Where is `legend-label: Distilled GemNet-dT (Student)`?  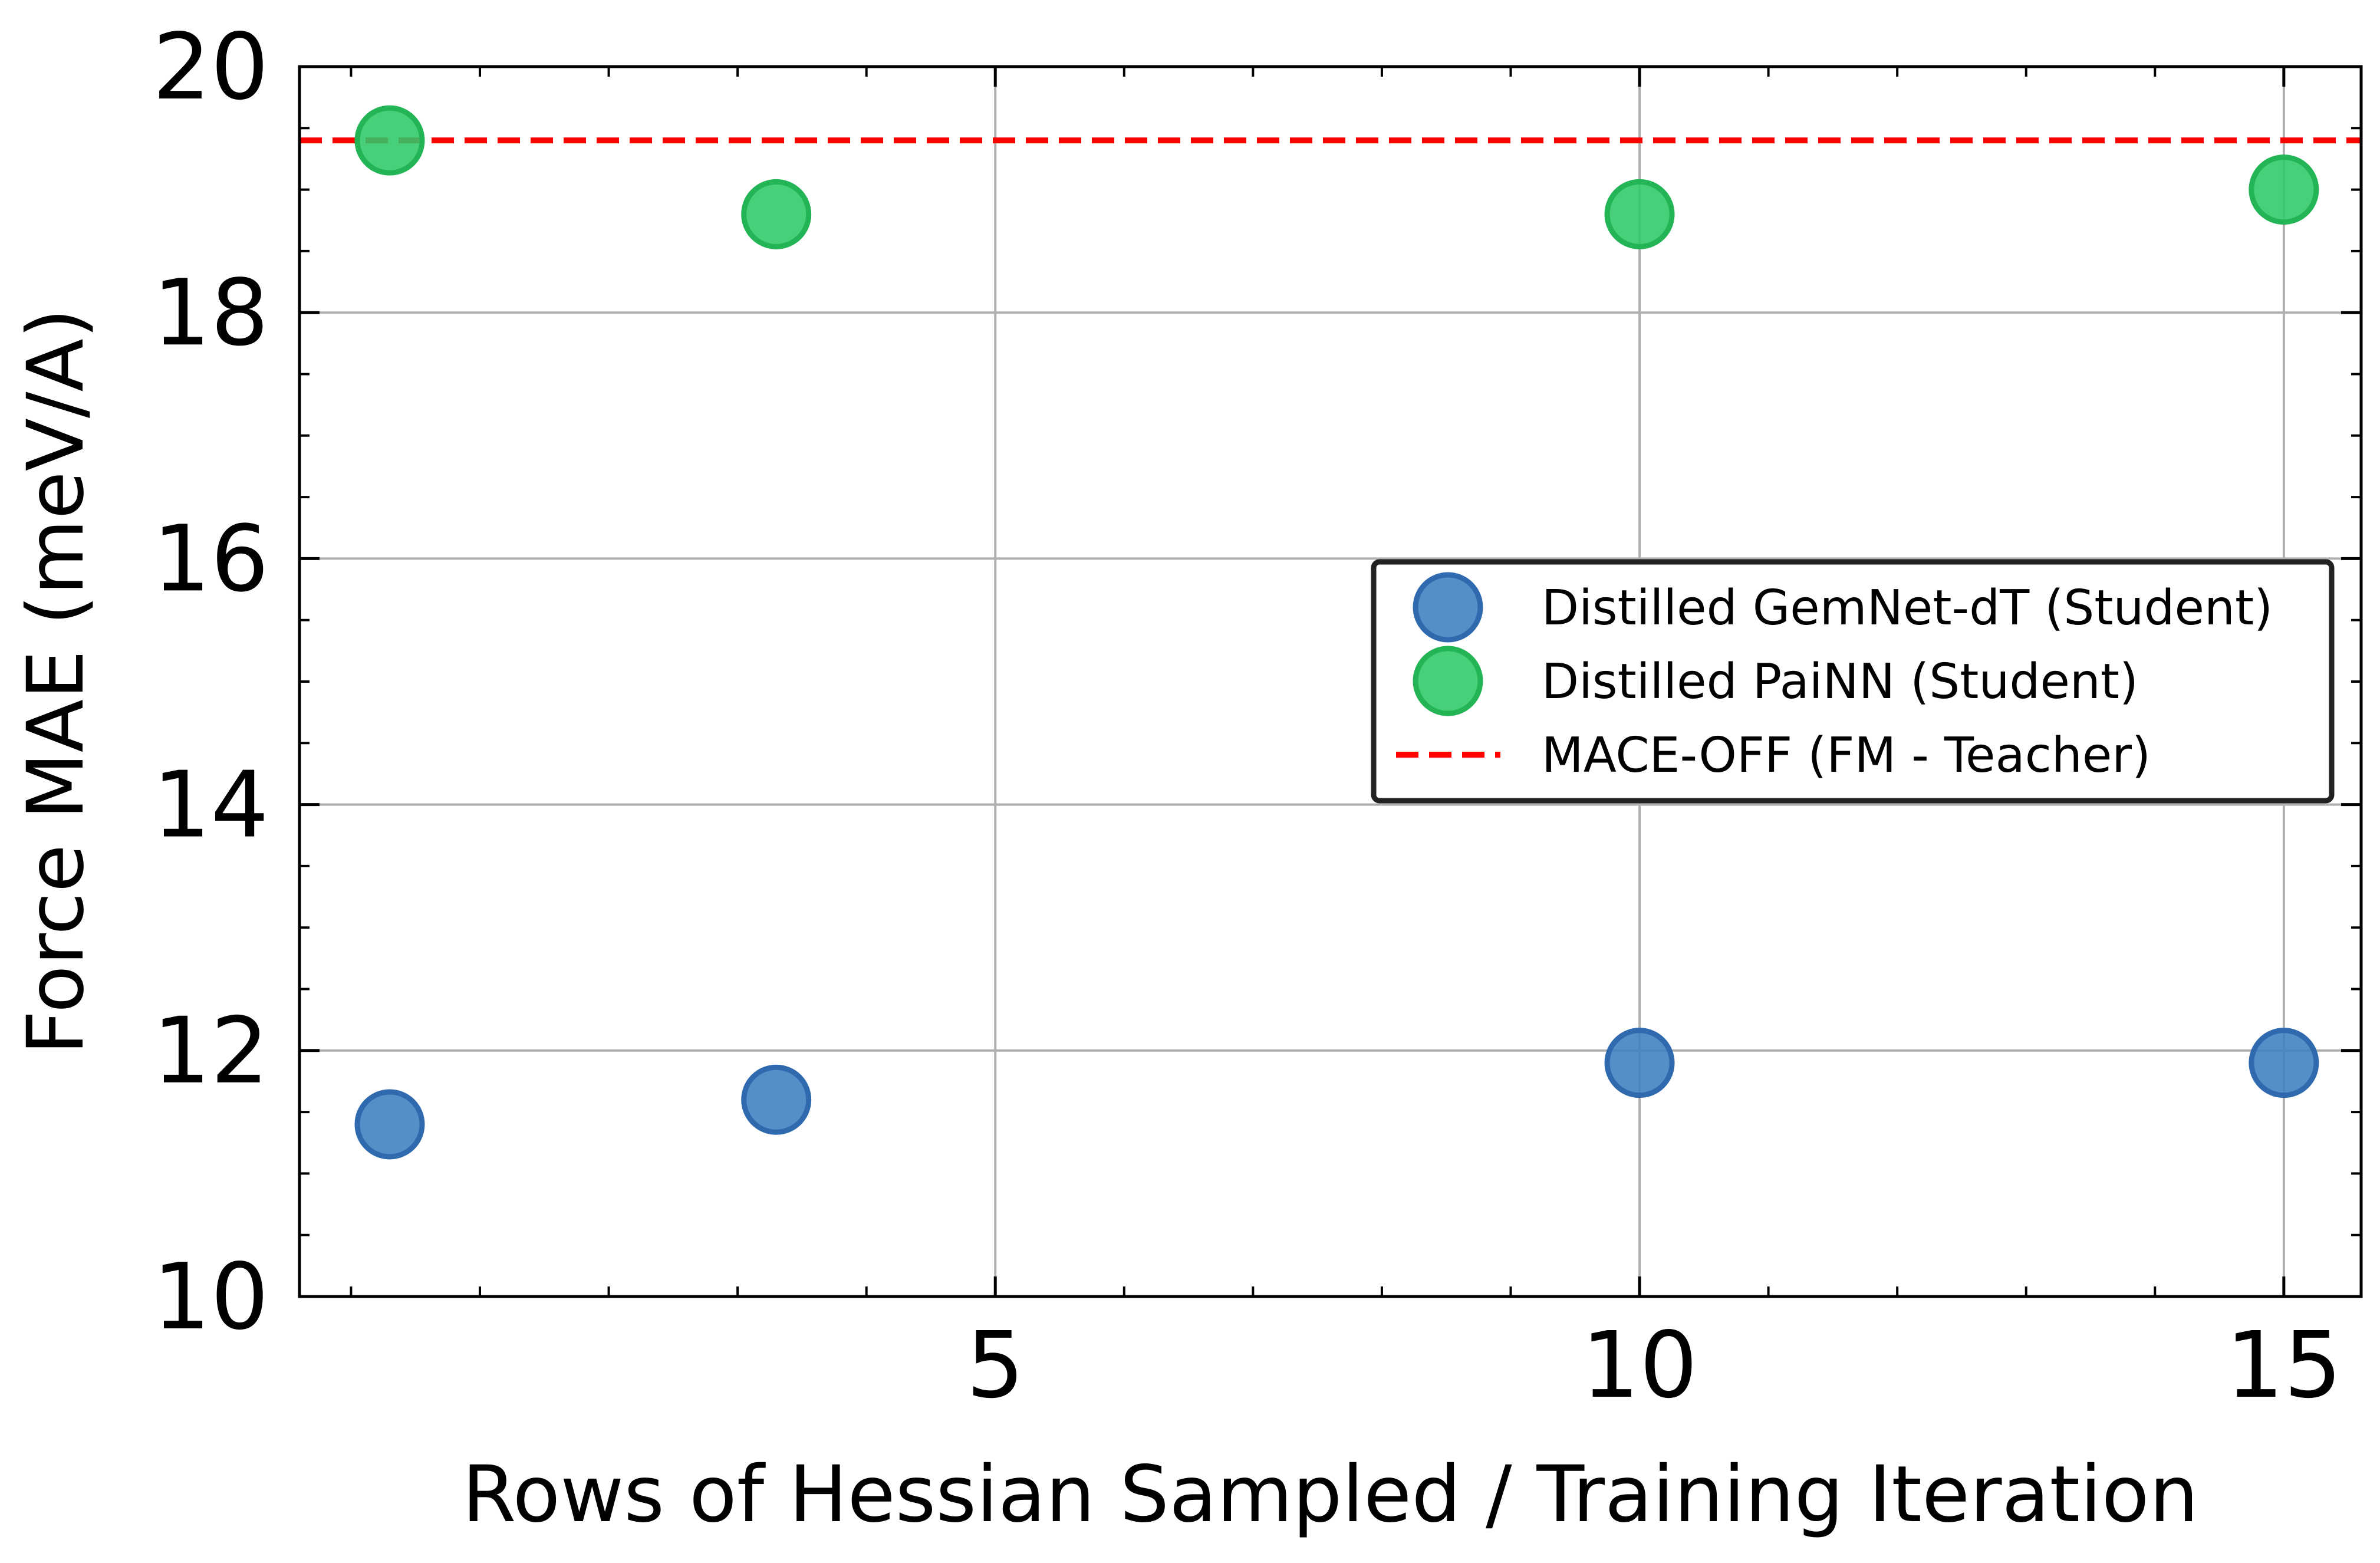 legend-label: Distilled GemNet-dT (Student) is located at coordinates (1907, 608).